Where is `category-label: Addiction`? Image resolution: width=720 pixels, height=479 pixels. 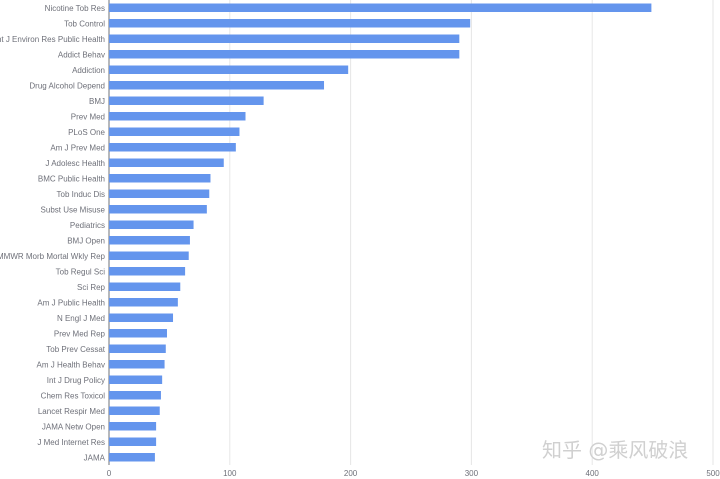
category-label: Addiction is located at coordinates (88, 70).